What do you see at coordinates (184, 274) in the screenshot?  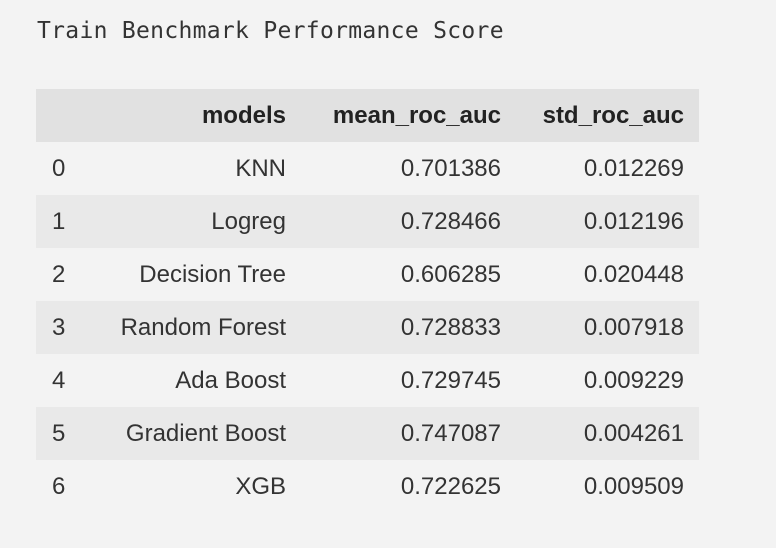 I see `cell-models: Decision Tree` at bounding box center [184, 274].